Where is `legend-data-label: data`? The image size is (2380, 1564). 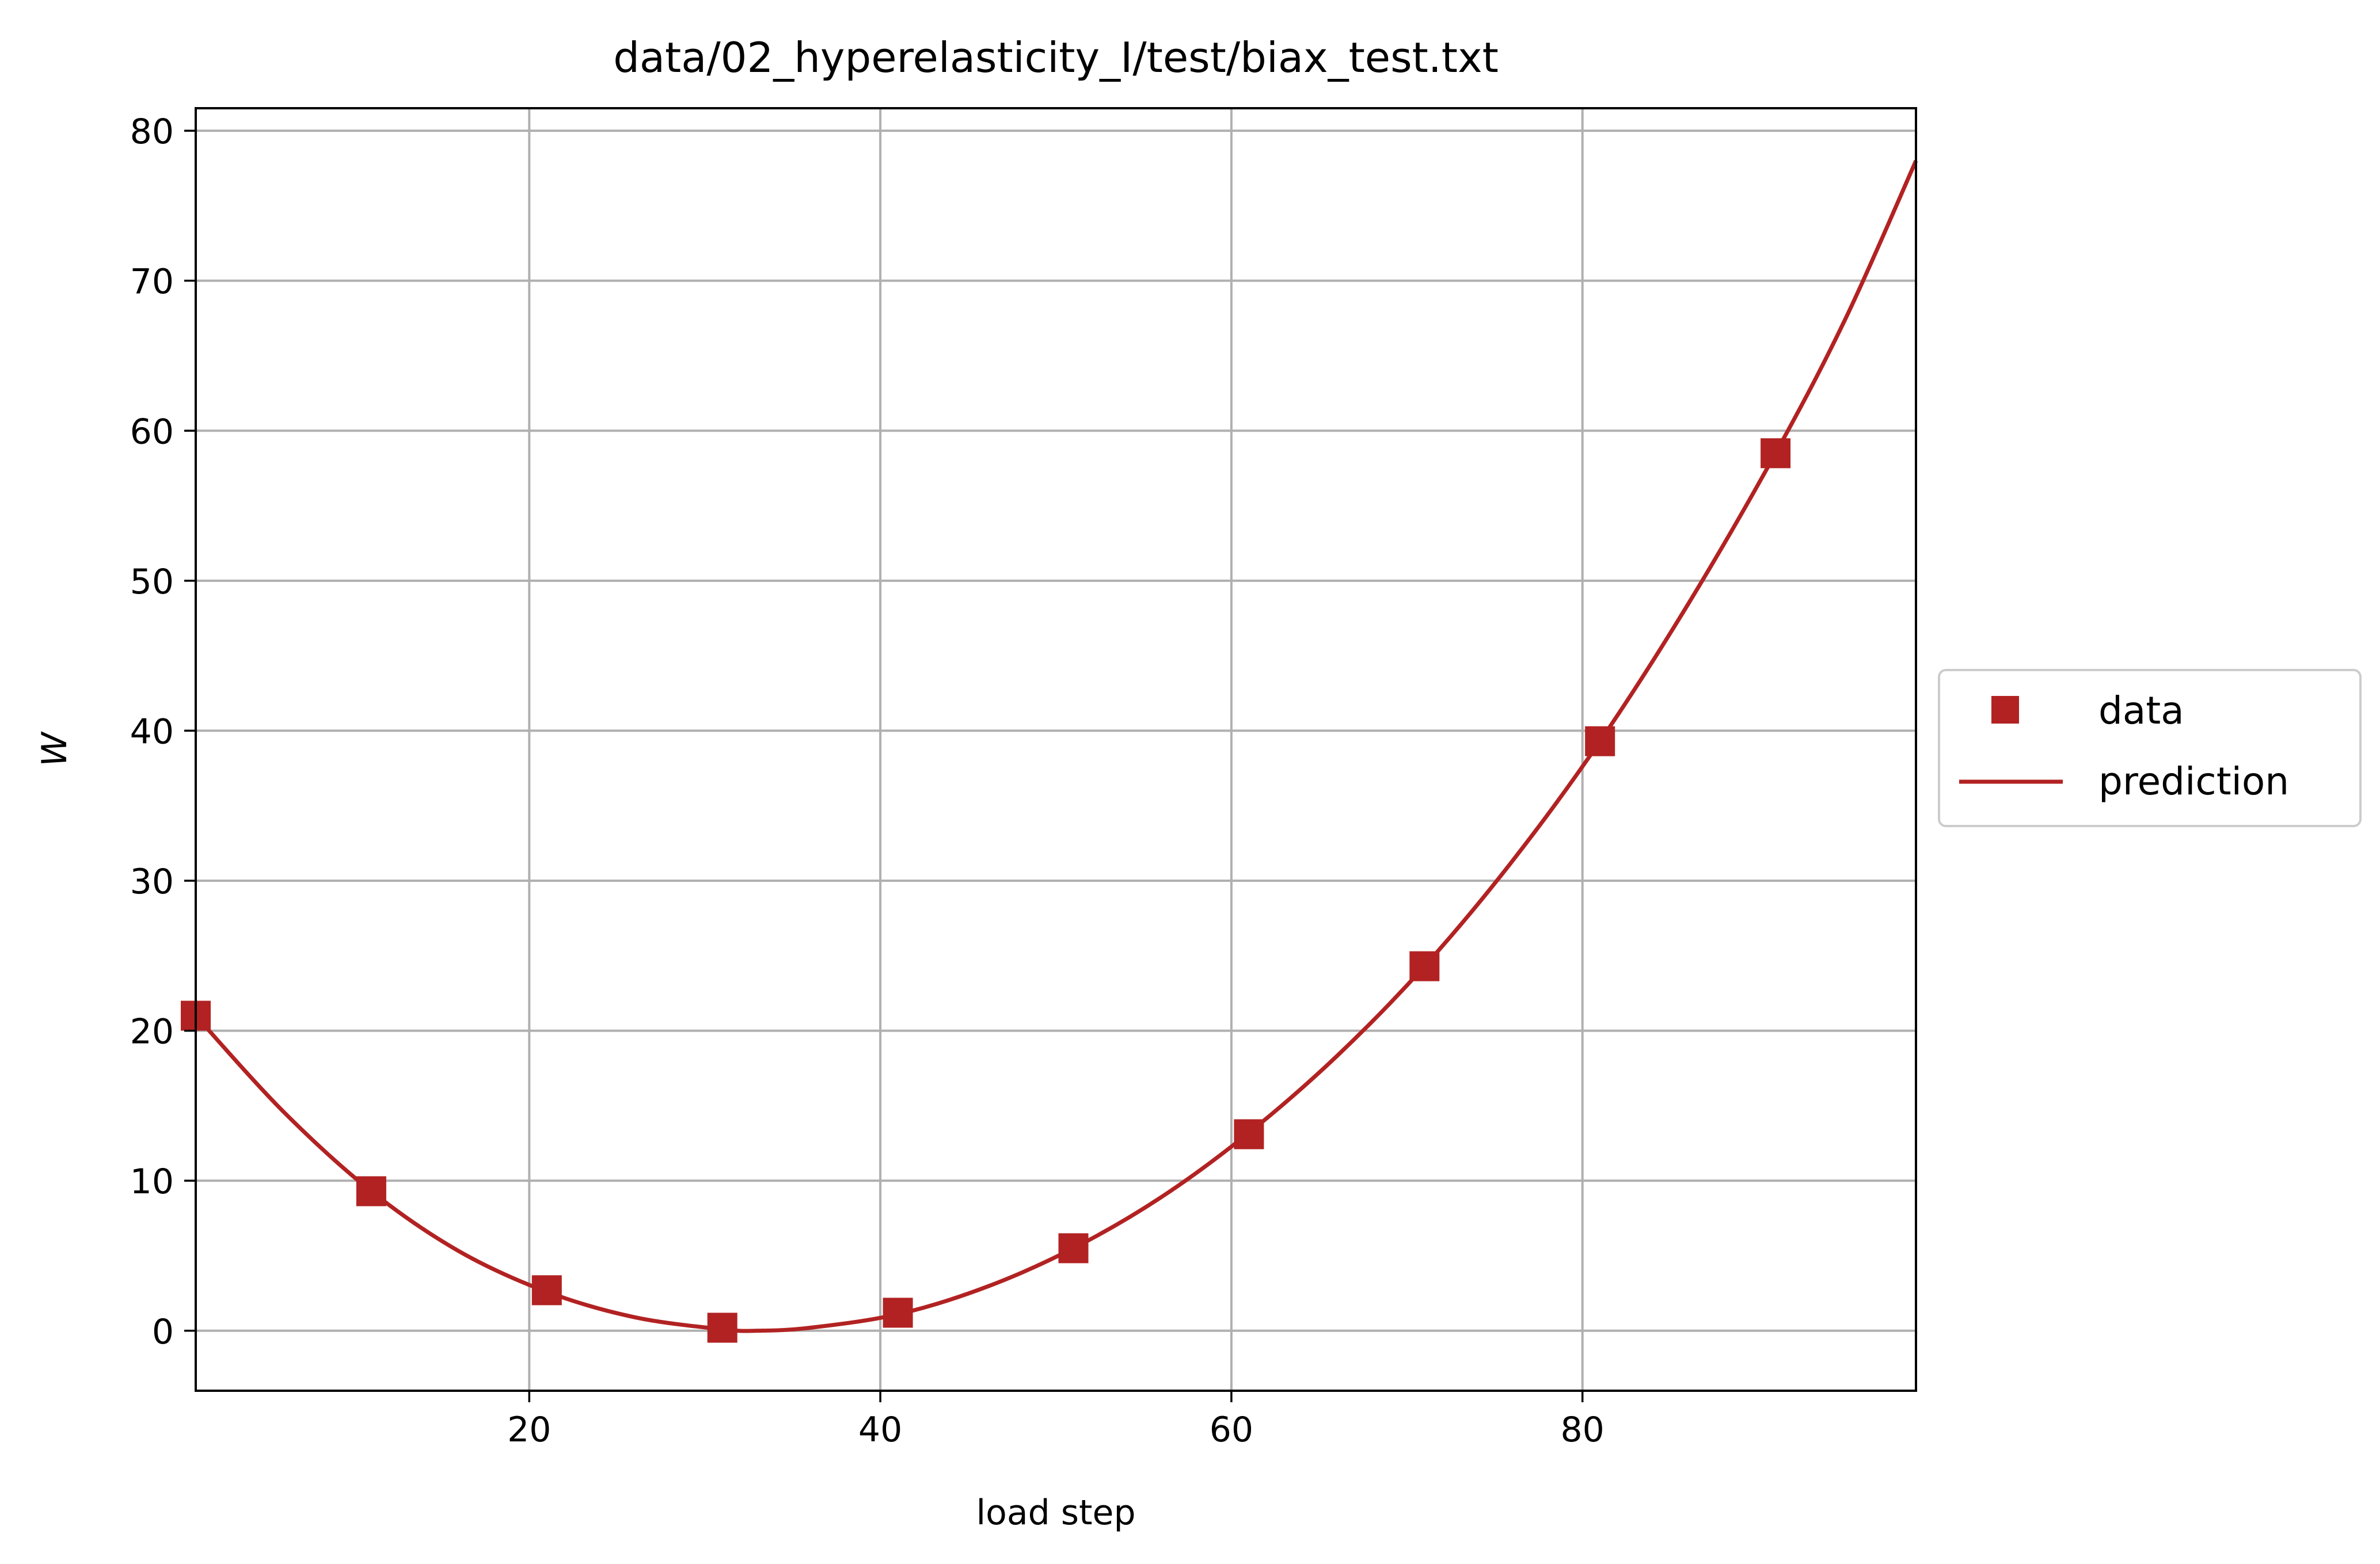 legend-data-label: data is located at coordinates (2141, 710).